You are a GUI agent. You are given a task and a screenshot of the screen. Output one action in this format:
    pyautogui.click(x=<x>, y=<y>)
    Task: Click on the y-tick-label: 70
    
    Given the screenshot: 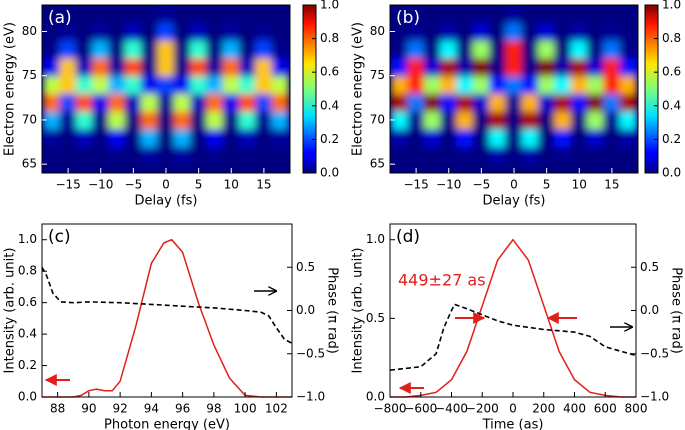 What is the action you would take?
    pyautogui.click(x=29, y=119)
    